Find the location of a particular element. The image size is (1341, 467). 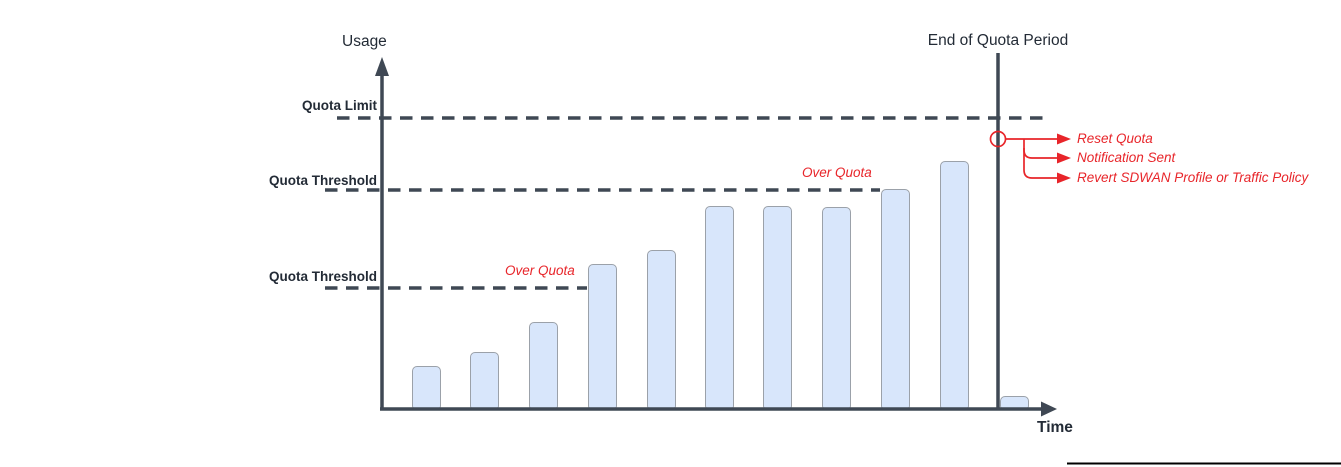

y-axis-label: Usage is located at coordinates (364, 41).